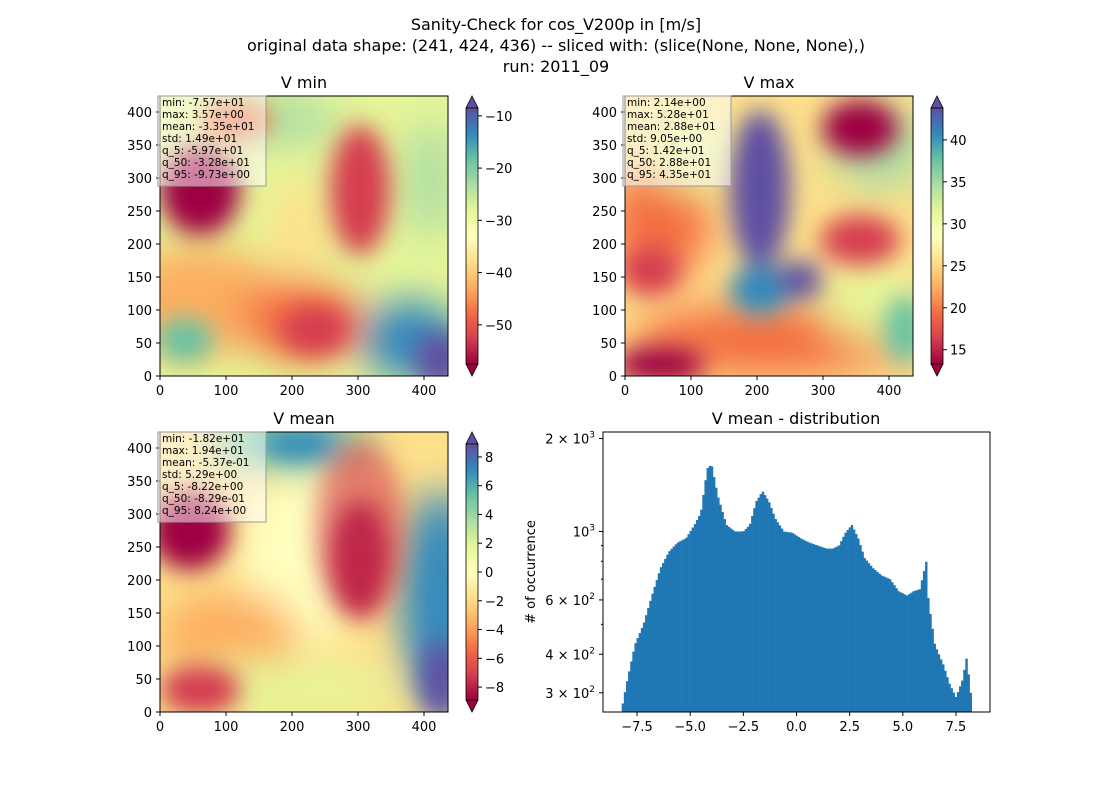  I want to click on colorbar-tick-label: 6, so click(489, 487).